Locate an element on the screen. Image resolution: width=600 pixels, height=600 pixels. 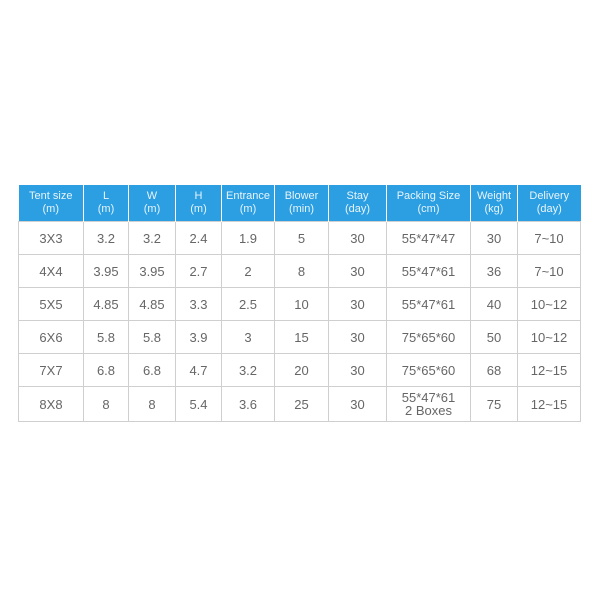
cell-value: 40 is located at coordinates (494, 304).